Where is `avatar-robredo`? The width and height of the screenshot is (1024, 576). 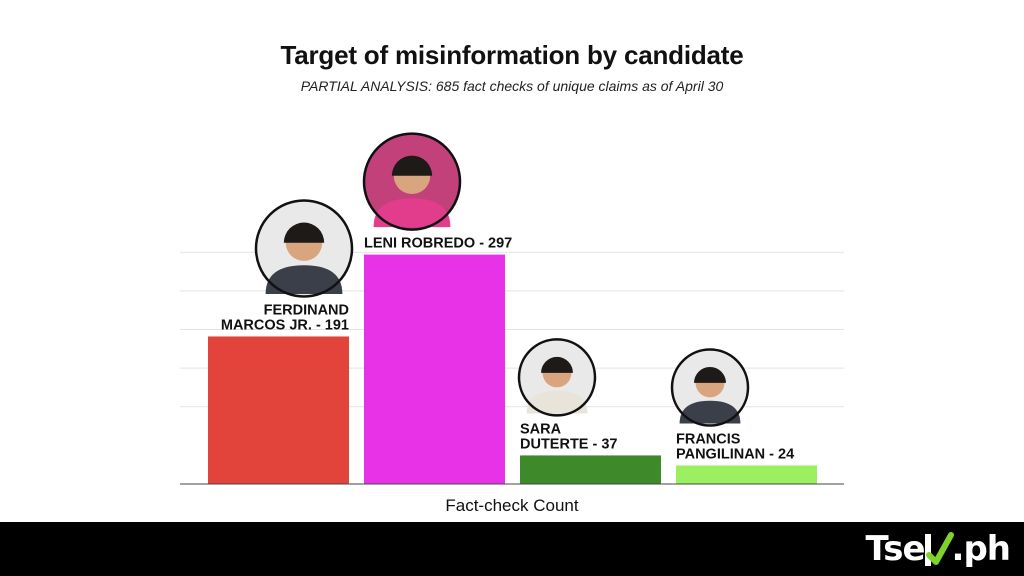 avatar-robredo is located at coordinates (412, 181).